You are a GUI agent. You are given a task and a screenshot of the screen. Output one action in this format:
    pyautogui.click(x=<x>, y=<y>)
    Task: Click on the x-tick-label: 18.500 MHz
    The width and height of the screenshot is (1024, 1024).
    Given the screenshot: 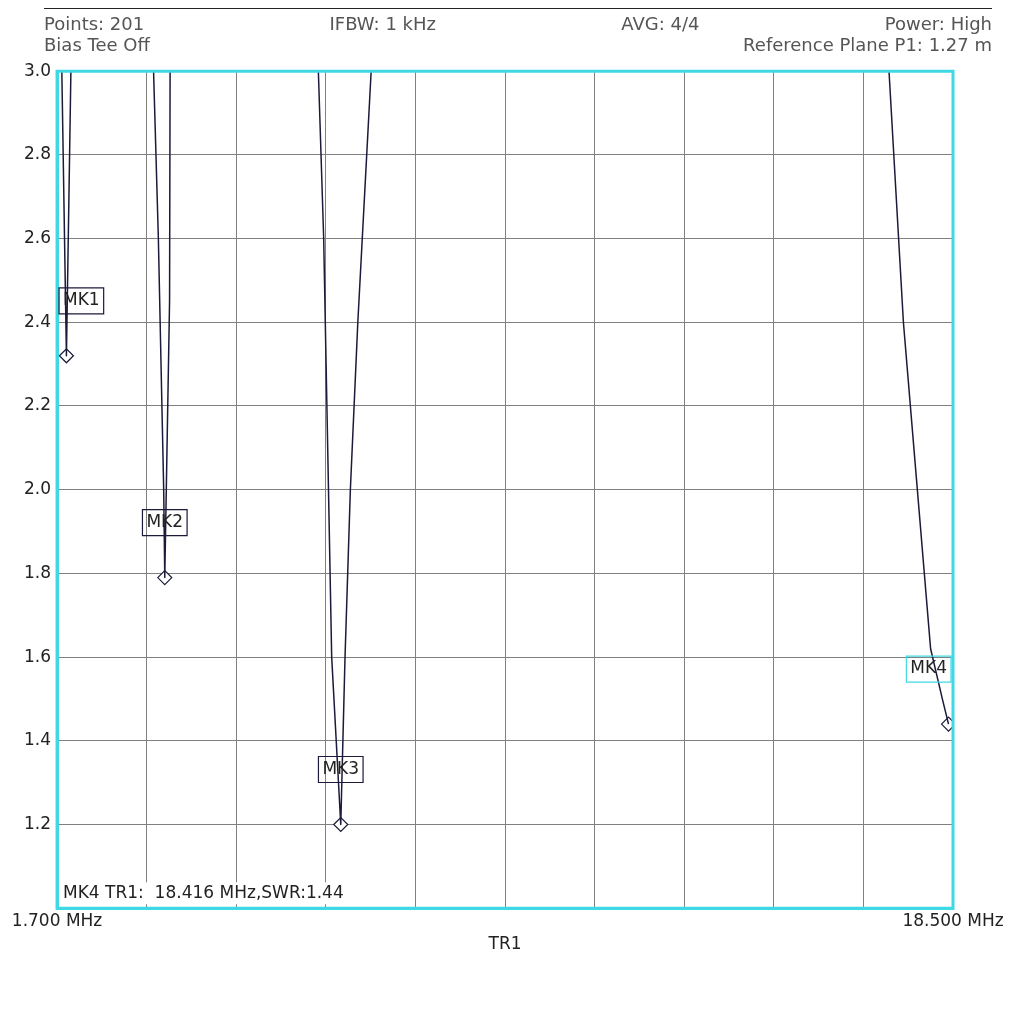 What is the action you would take?
    pyautogui.click(x=953, y=919)
    